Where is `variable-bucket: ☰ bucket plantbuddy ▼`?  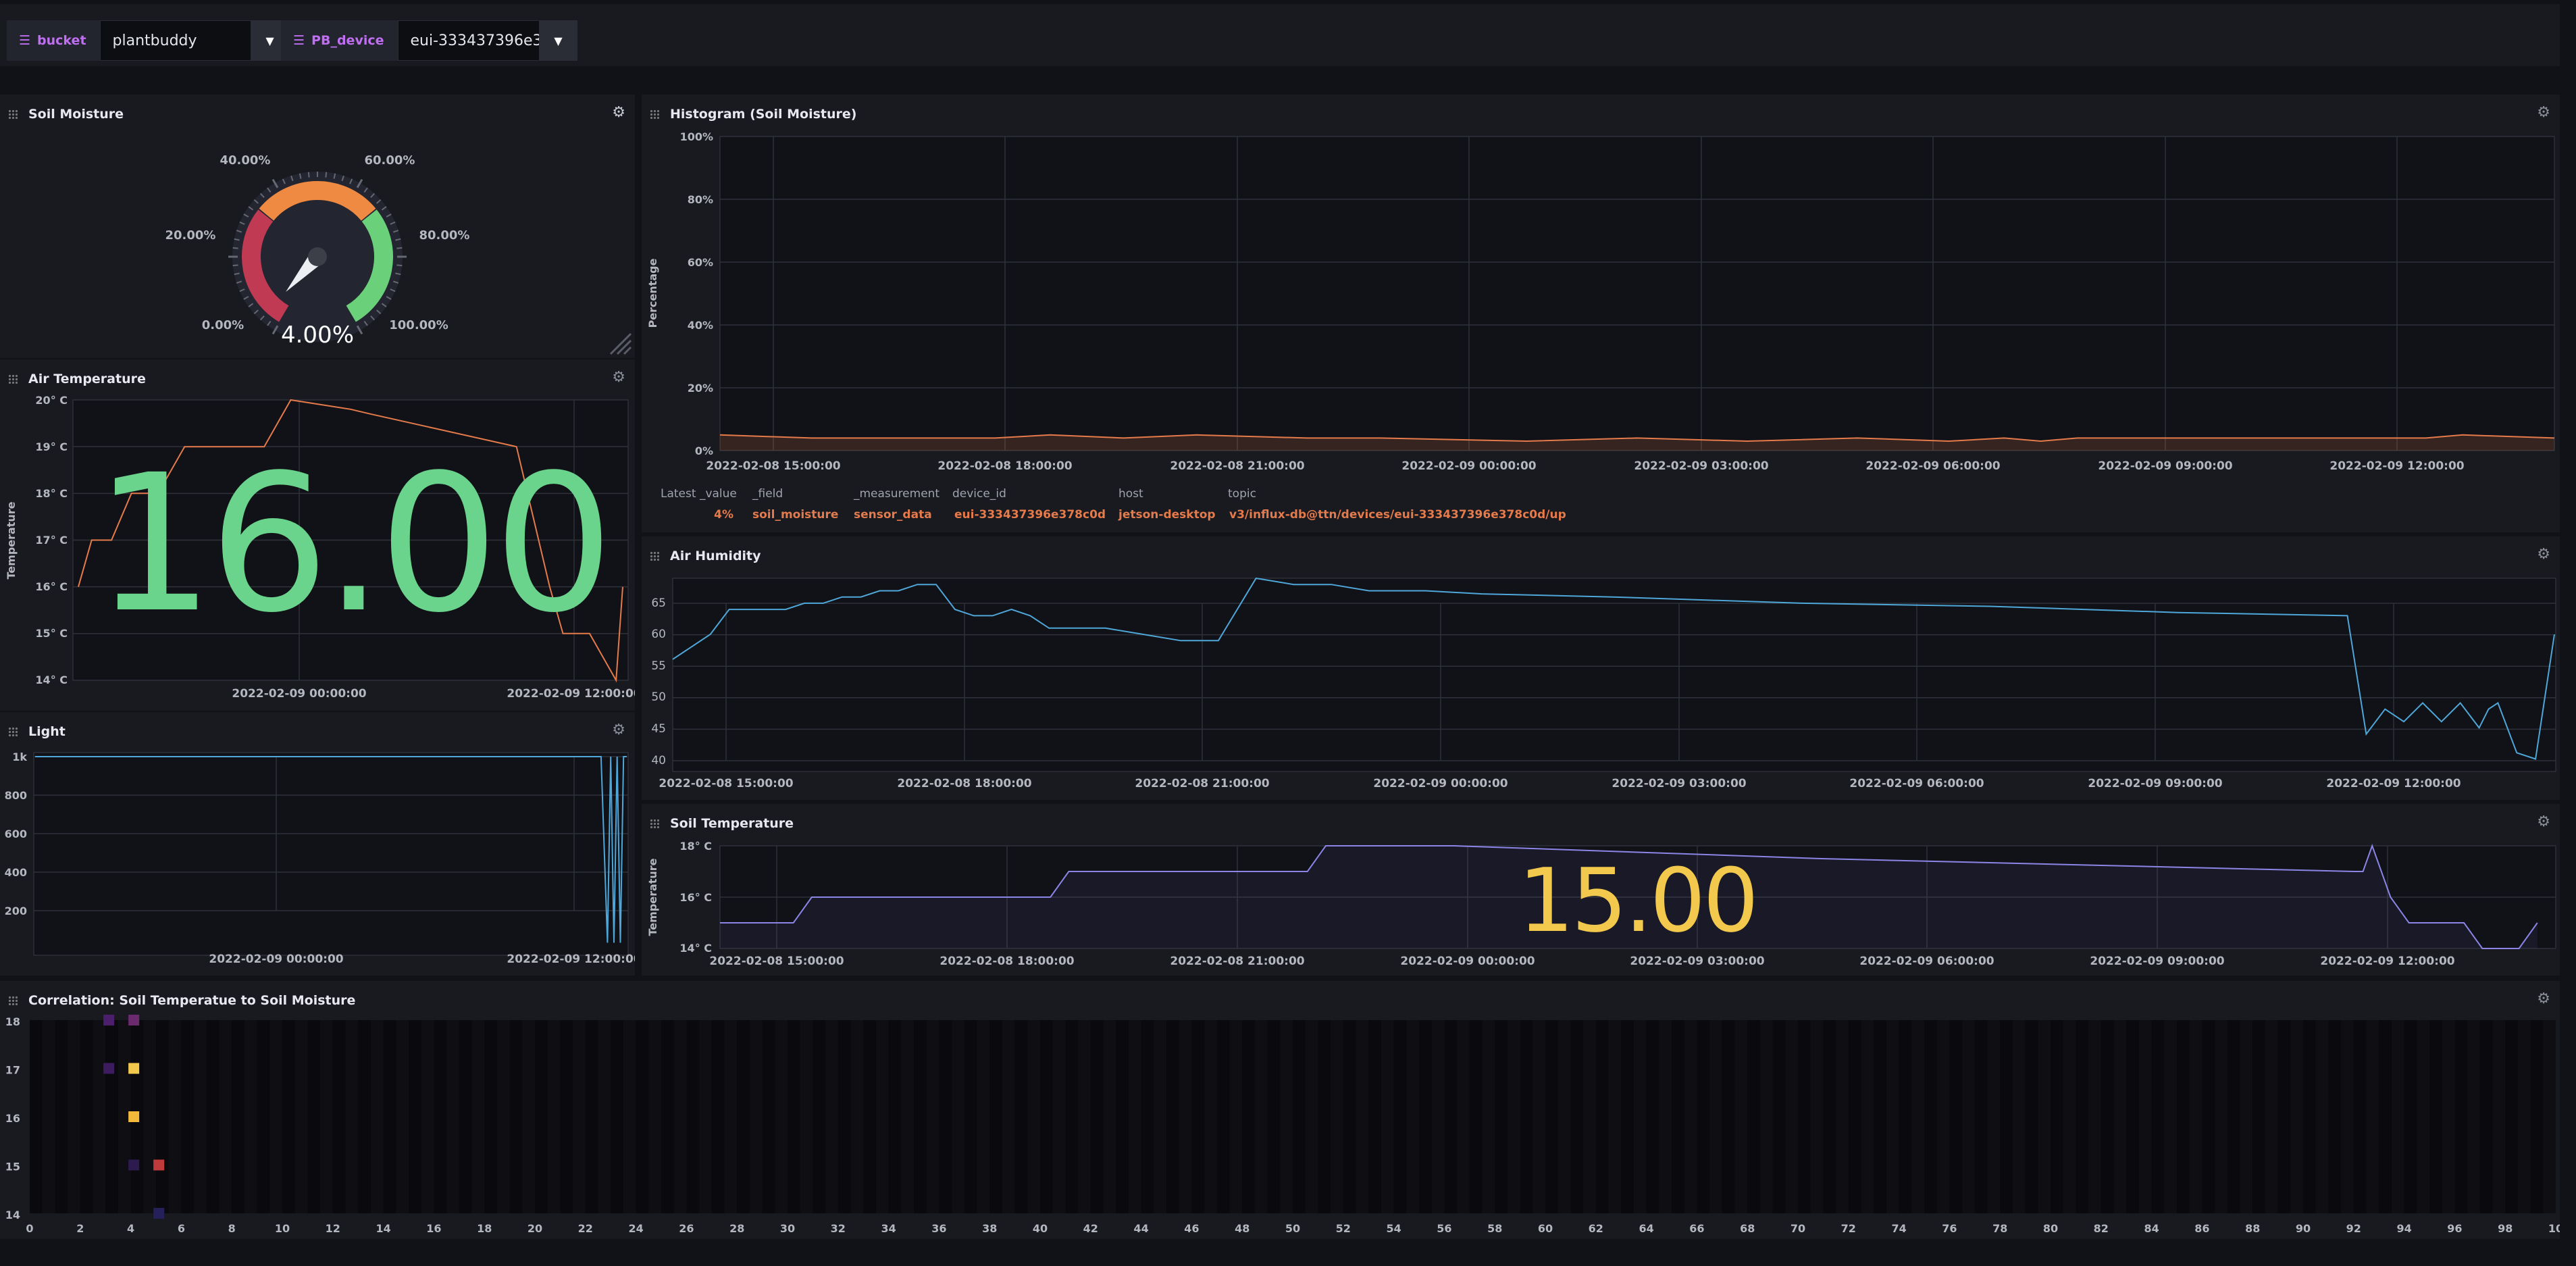
variable-bucket: ☰ bucket plantbuddy ▼ is located at coordinates (148, 40).